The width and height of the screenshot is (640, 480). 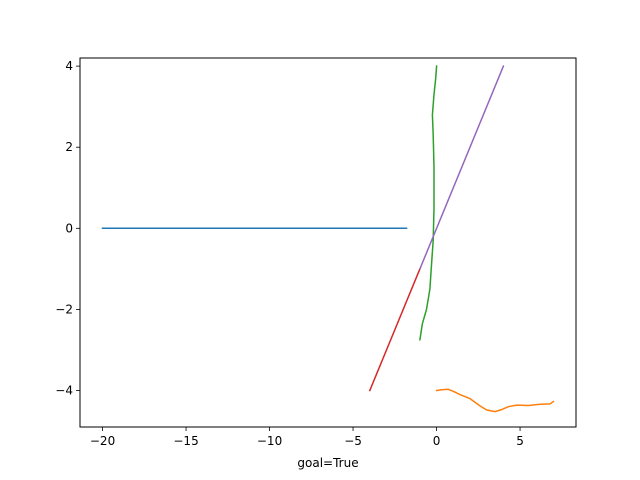 I want to click on x-axis-ticks: −20 −15 −10 −5 0 5, so click(x=307, y=437).